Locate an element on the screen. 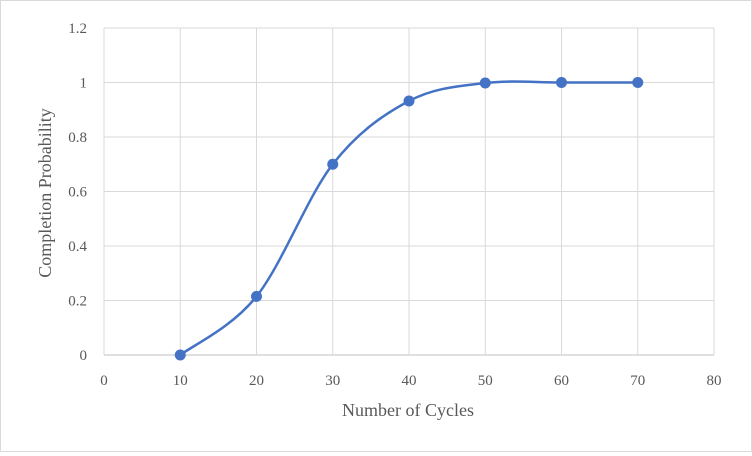  x-tick-label: 70 is located at coordinates (637, 381).